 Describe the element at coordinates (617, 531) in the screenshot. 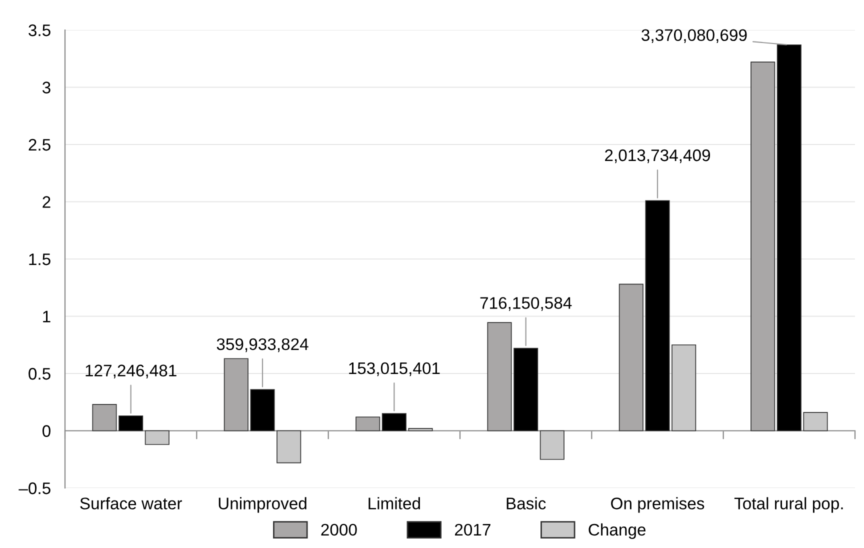

I see `legend-label: Change` at that location.